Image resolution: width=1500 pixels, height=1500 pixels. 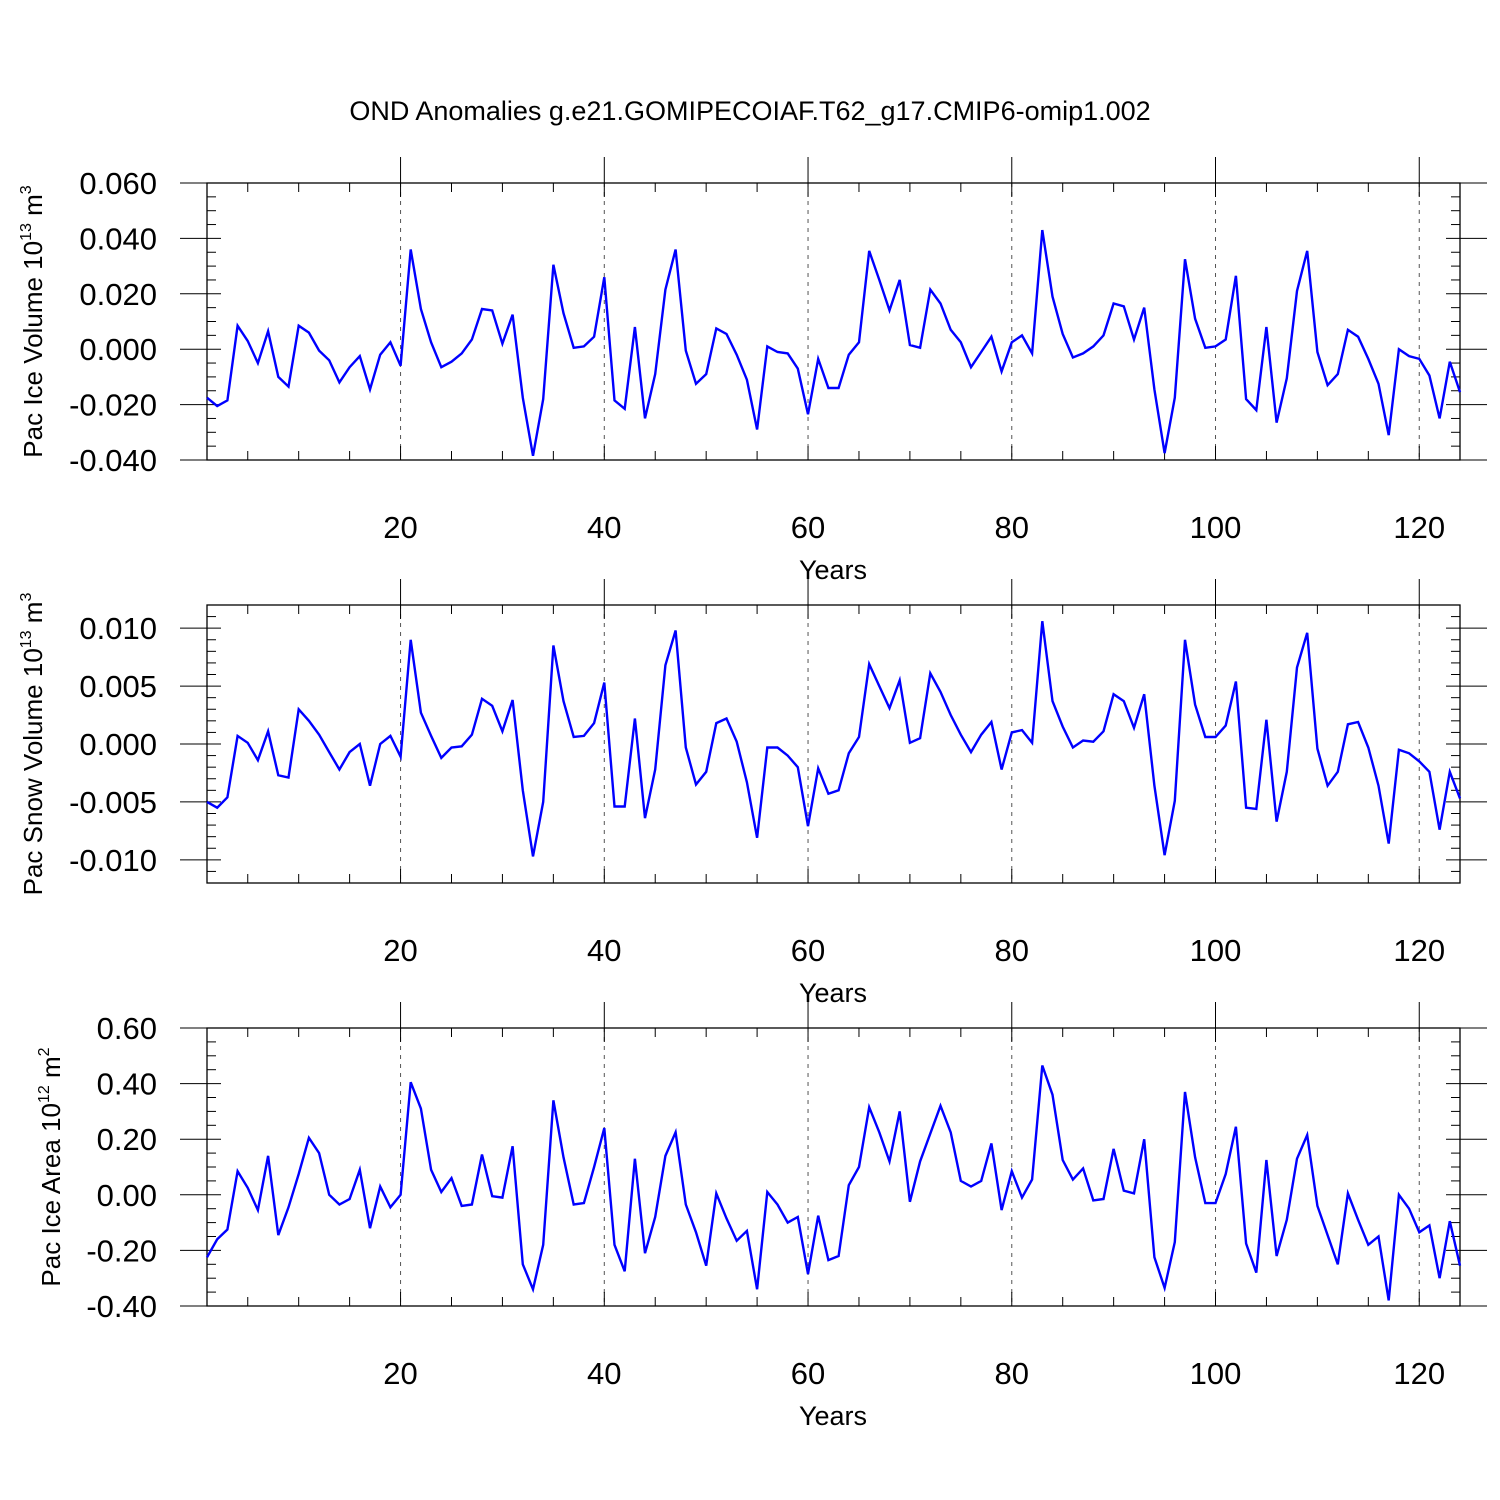 I want to click on y-tick-label: 0.010, so click(x=118, y=628).